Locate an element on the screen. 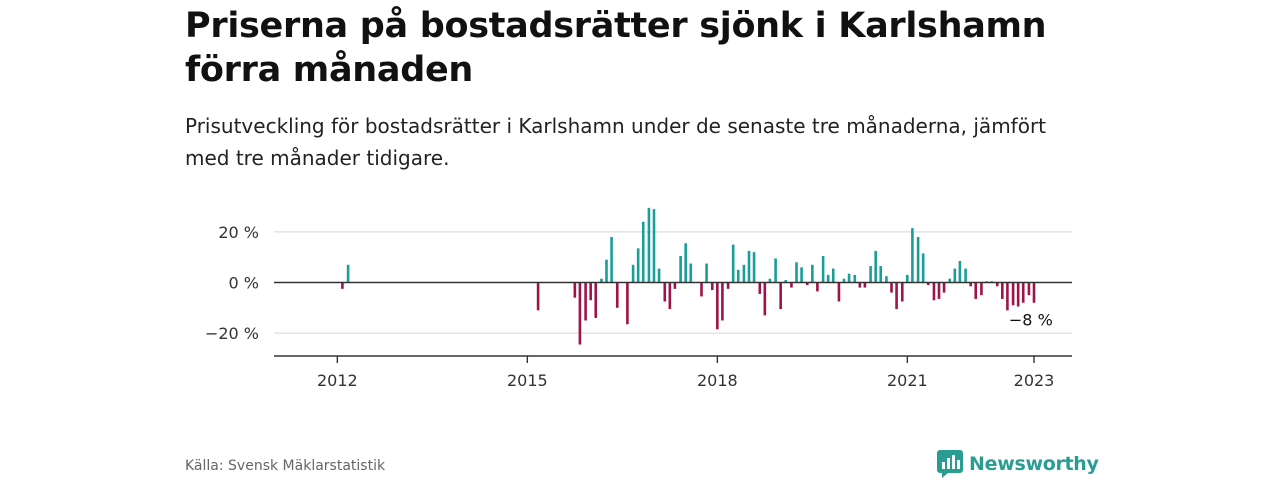 This screenshot has height=480, width=1280. gridlines is located at coordinates (673, 282).